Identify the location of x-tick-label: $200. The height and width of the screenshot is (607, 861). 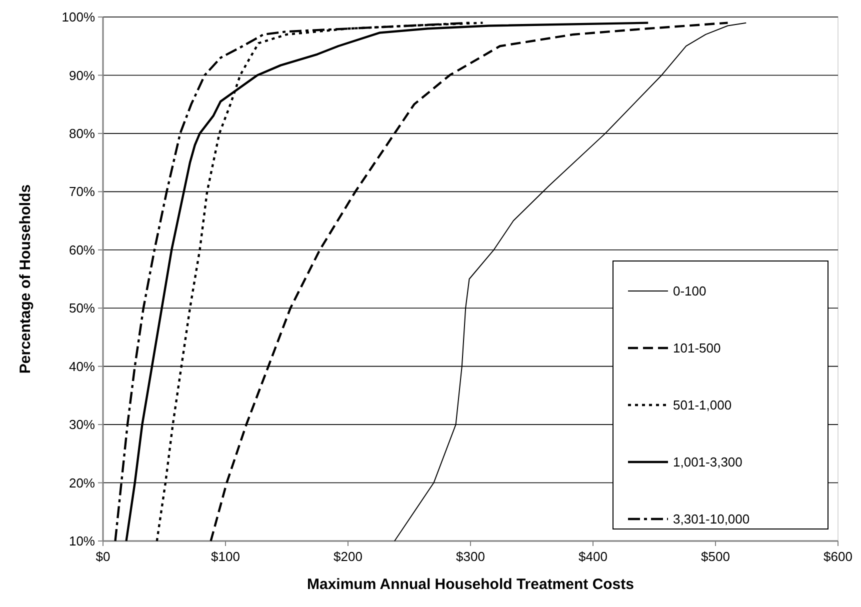
(348, 556).